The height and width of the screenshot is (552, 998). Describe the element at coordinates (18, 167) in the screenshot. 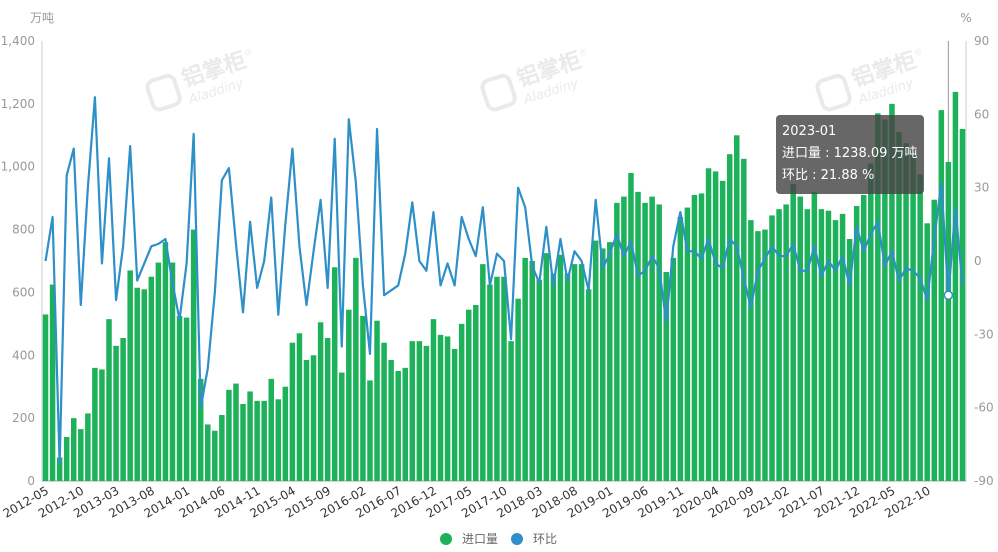

I see `left-tick-label: 1,000` at that location.